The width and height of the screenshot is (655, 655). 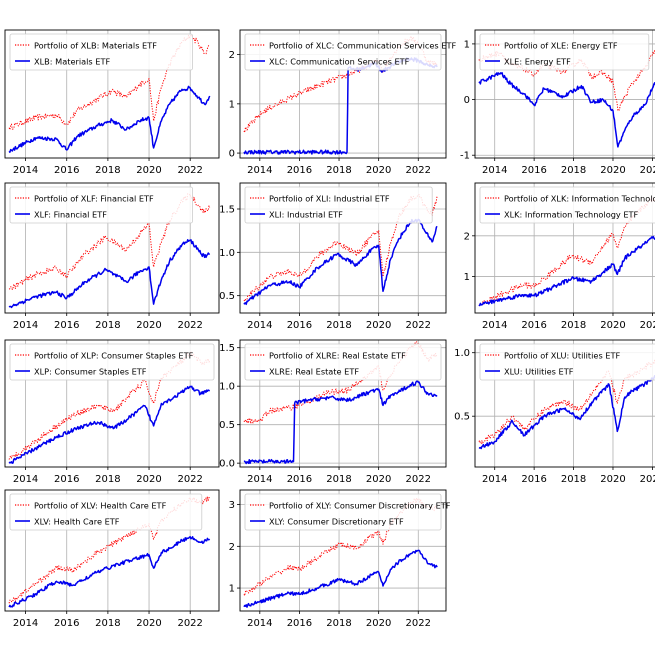 What do you see at coordinates (70, 214) in the screenshot?
I see `legend-label: XLF: Financial ETF` at bounding box center [70, 214].